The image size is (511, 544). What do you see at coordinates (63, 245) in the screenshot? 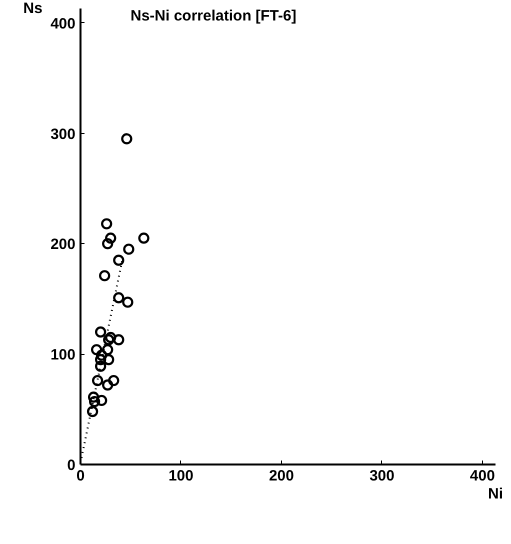
I see `y-tick-label: 200` at bounding box center [63, 245].